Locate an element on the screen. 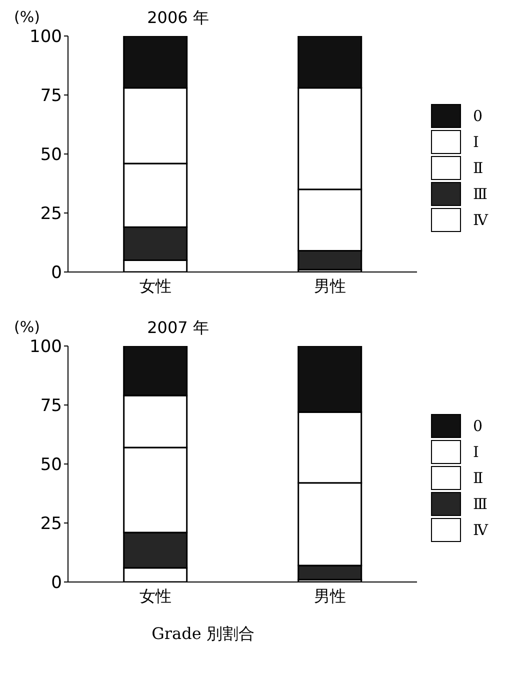 This screenshot has height=679, width=508. text: Grade 別割合 is located at coordinates (203, 634).